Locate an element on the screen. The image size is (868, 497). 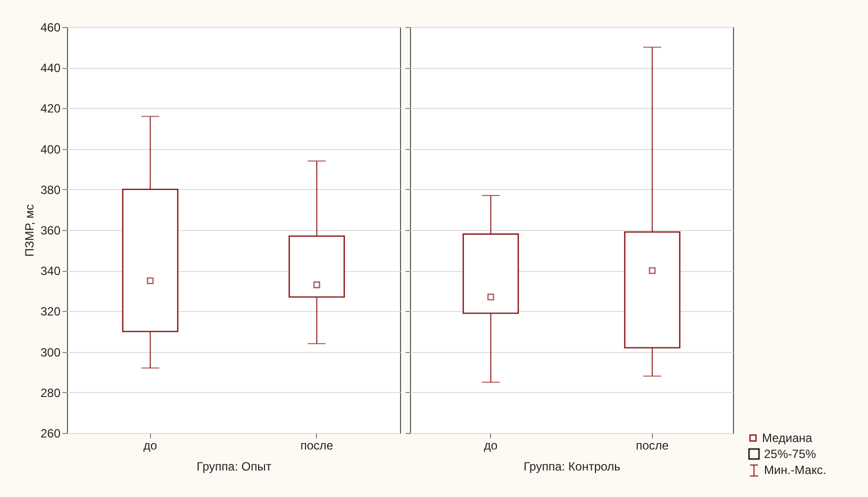
y-tick-label: 400 is located at coordinates (50, 149).